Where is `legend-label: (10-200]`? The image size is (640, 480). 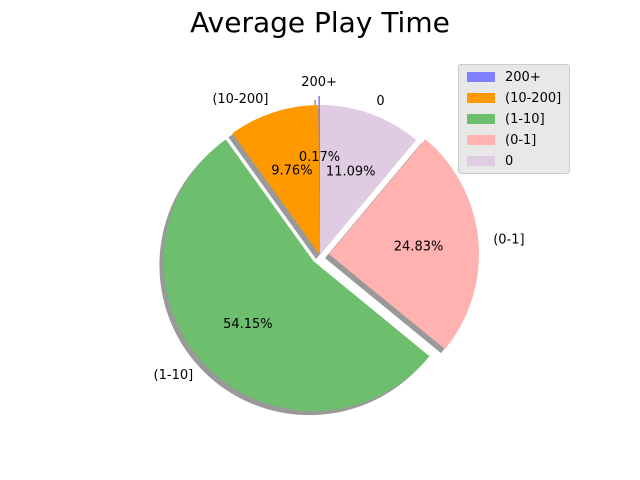
legend-label: (10-200] is located at coordinates (533, 98).